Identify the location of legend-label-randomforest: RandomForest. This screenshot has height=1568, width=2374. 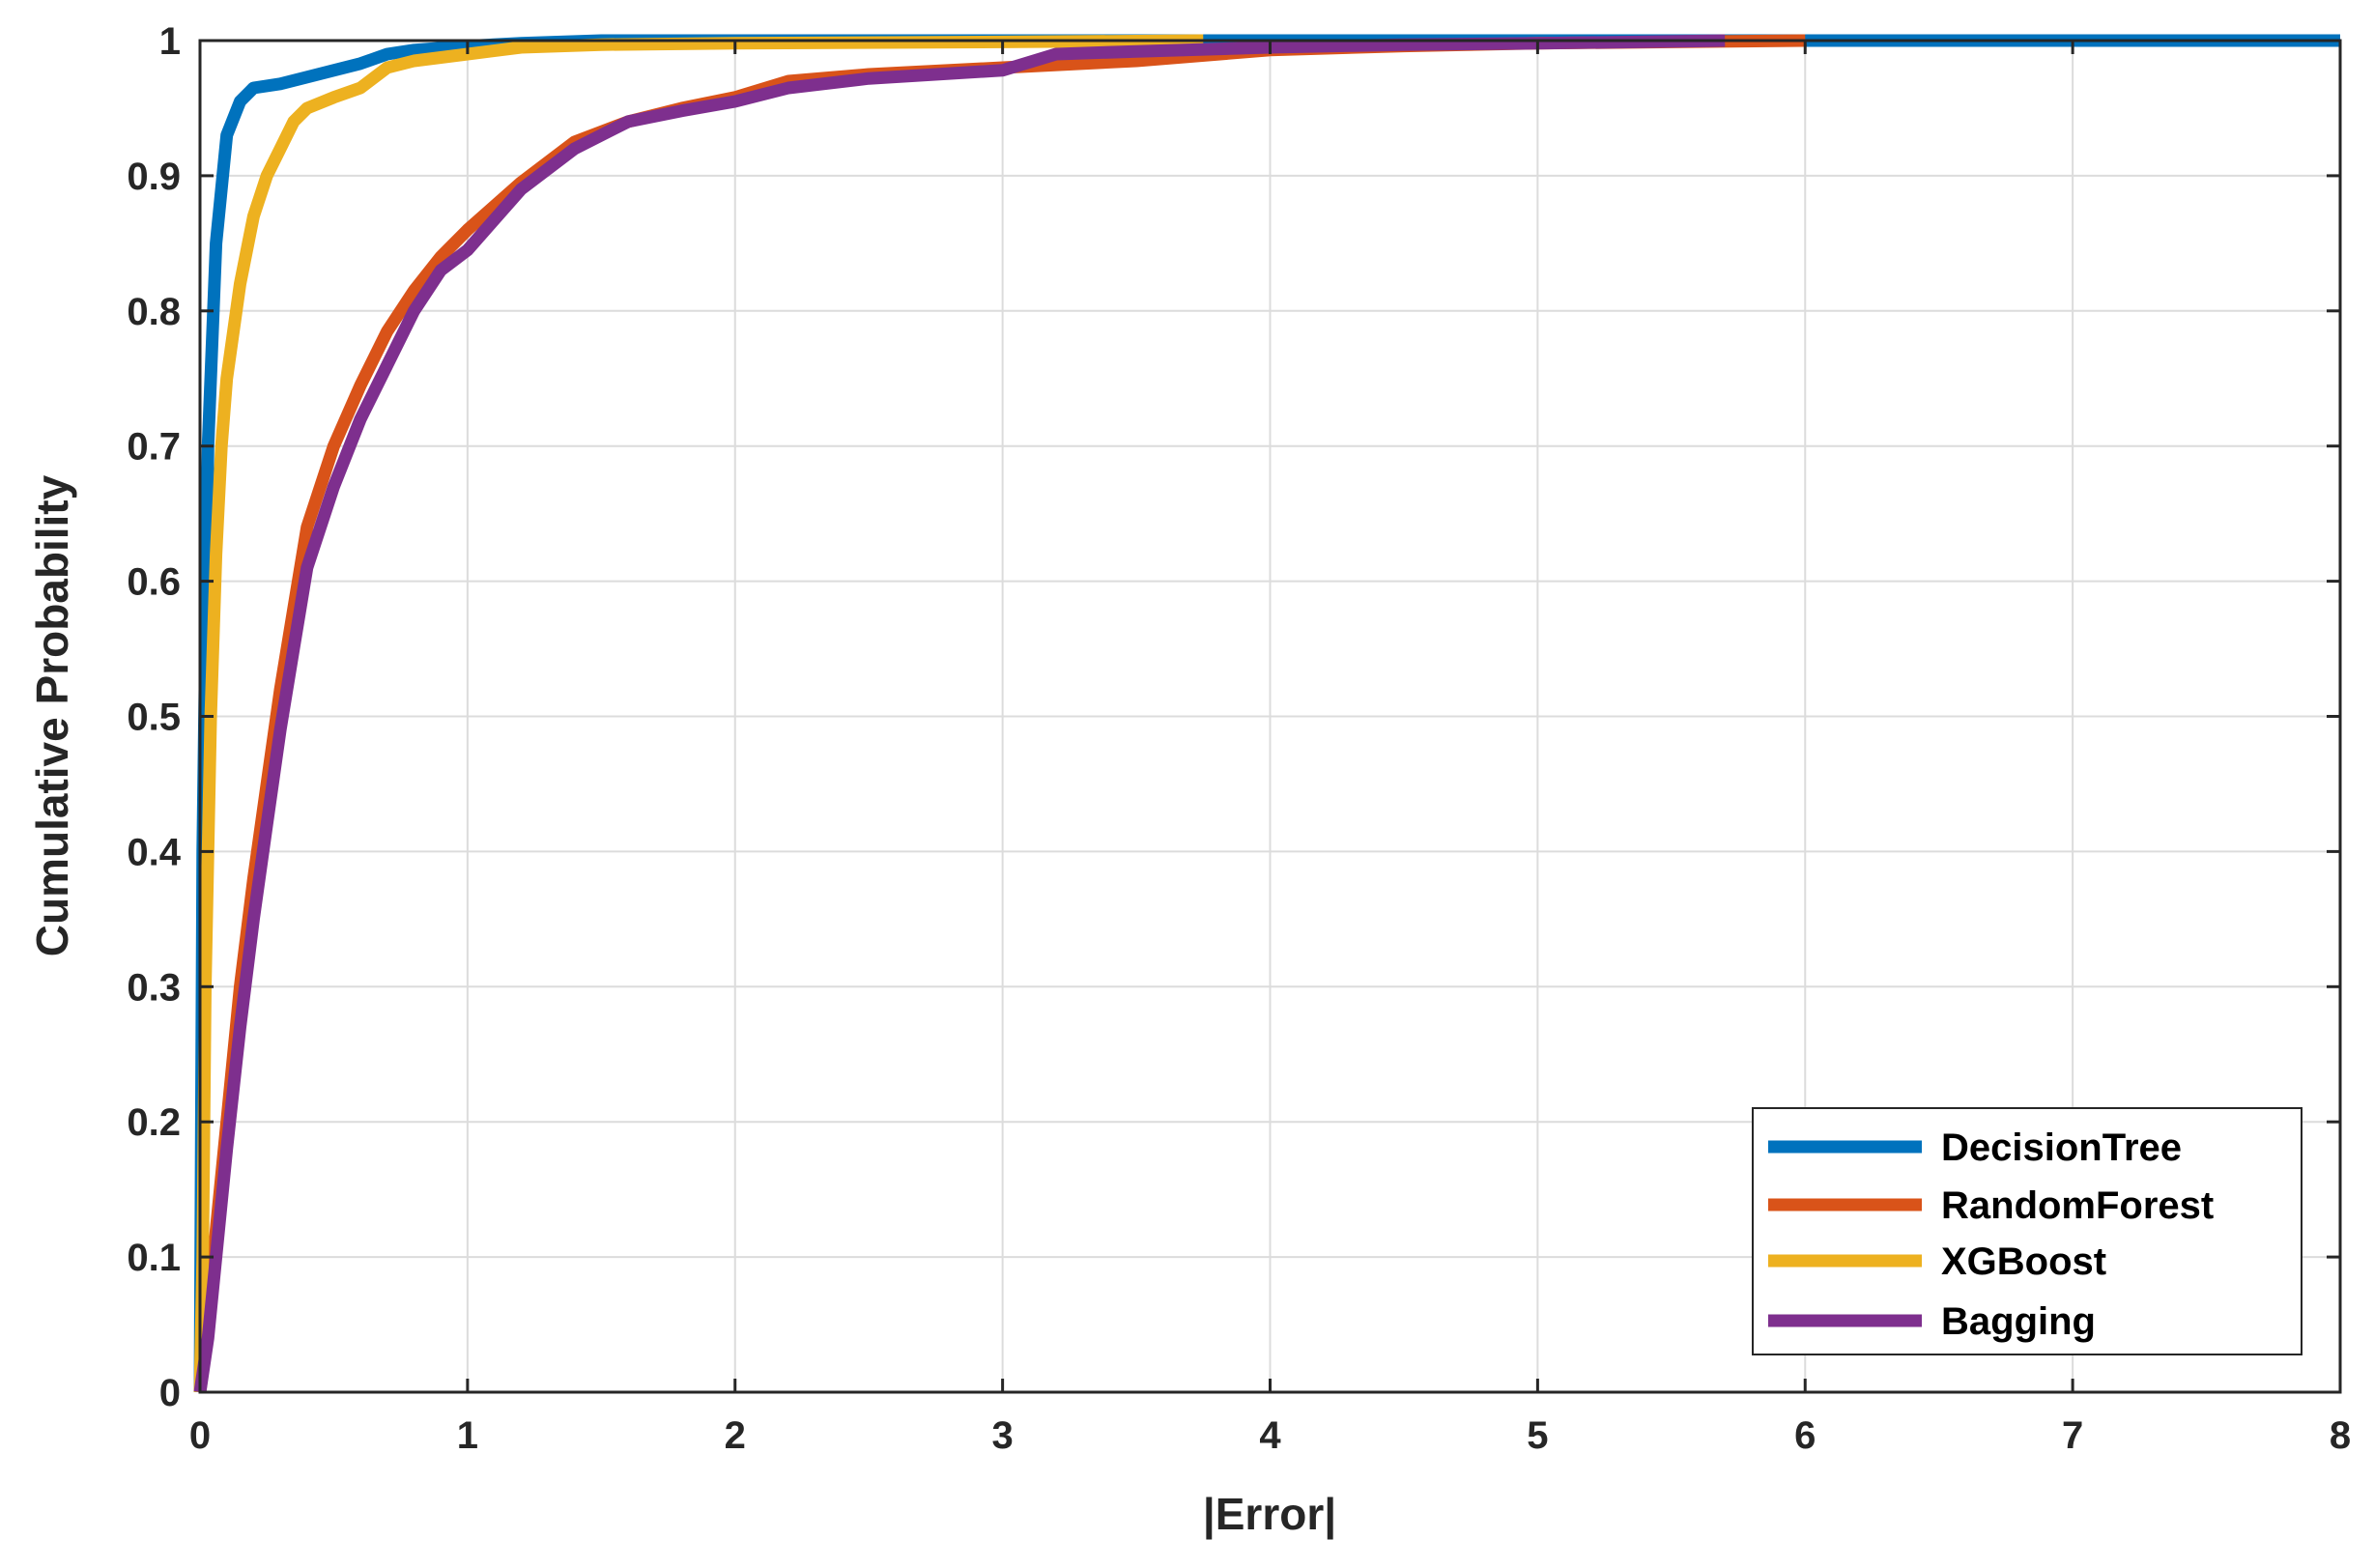
(2077, 1205).